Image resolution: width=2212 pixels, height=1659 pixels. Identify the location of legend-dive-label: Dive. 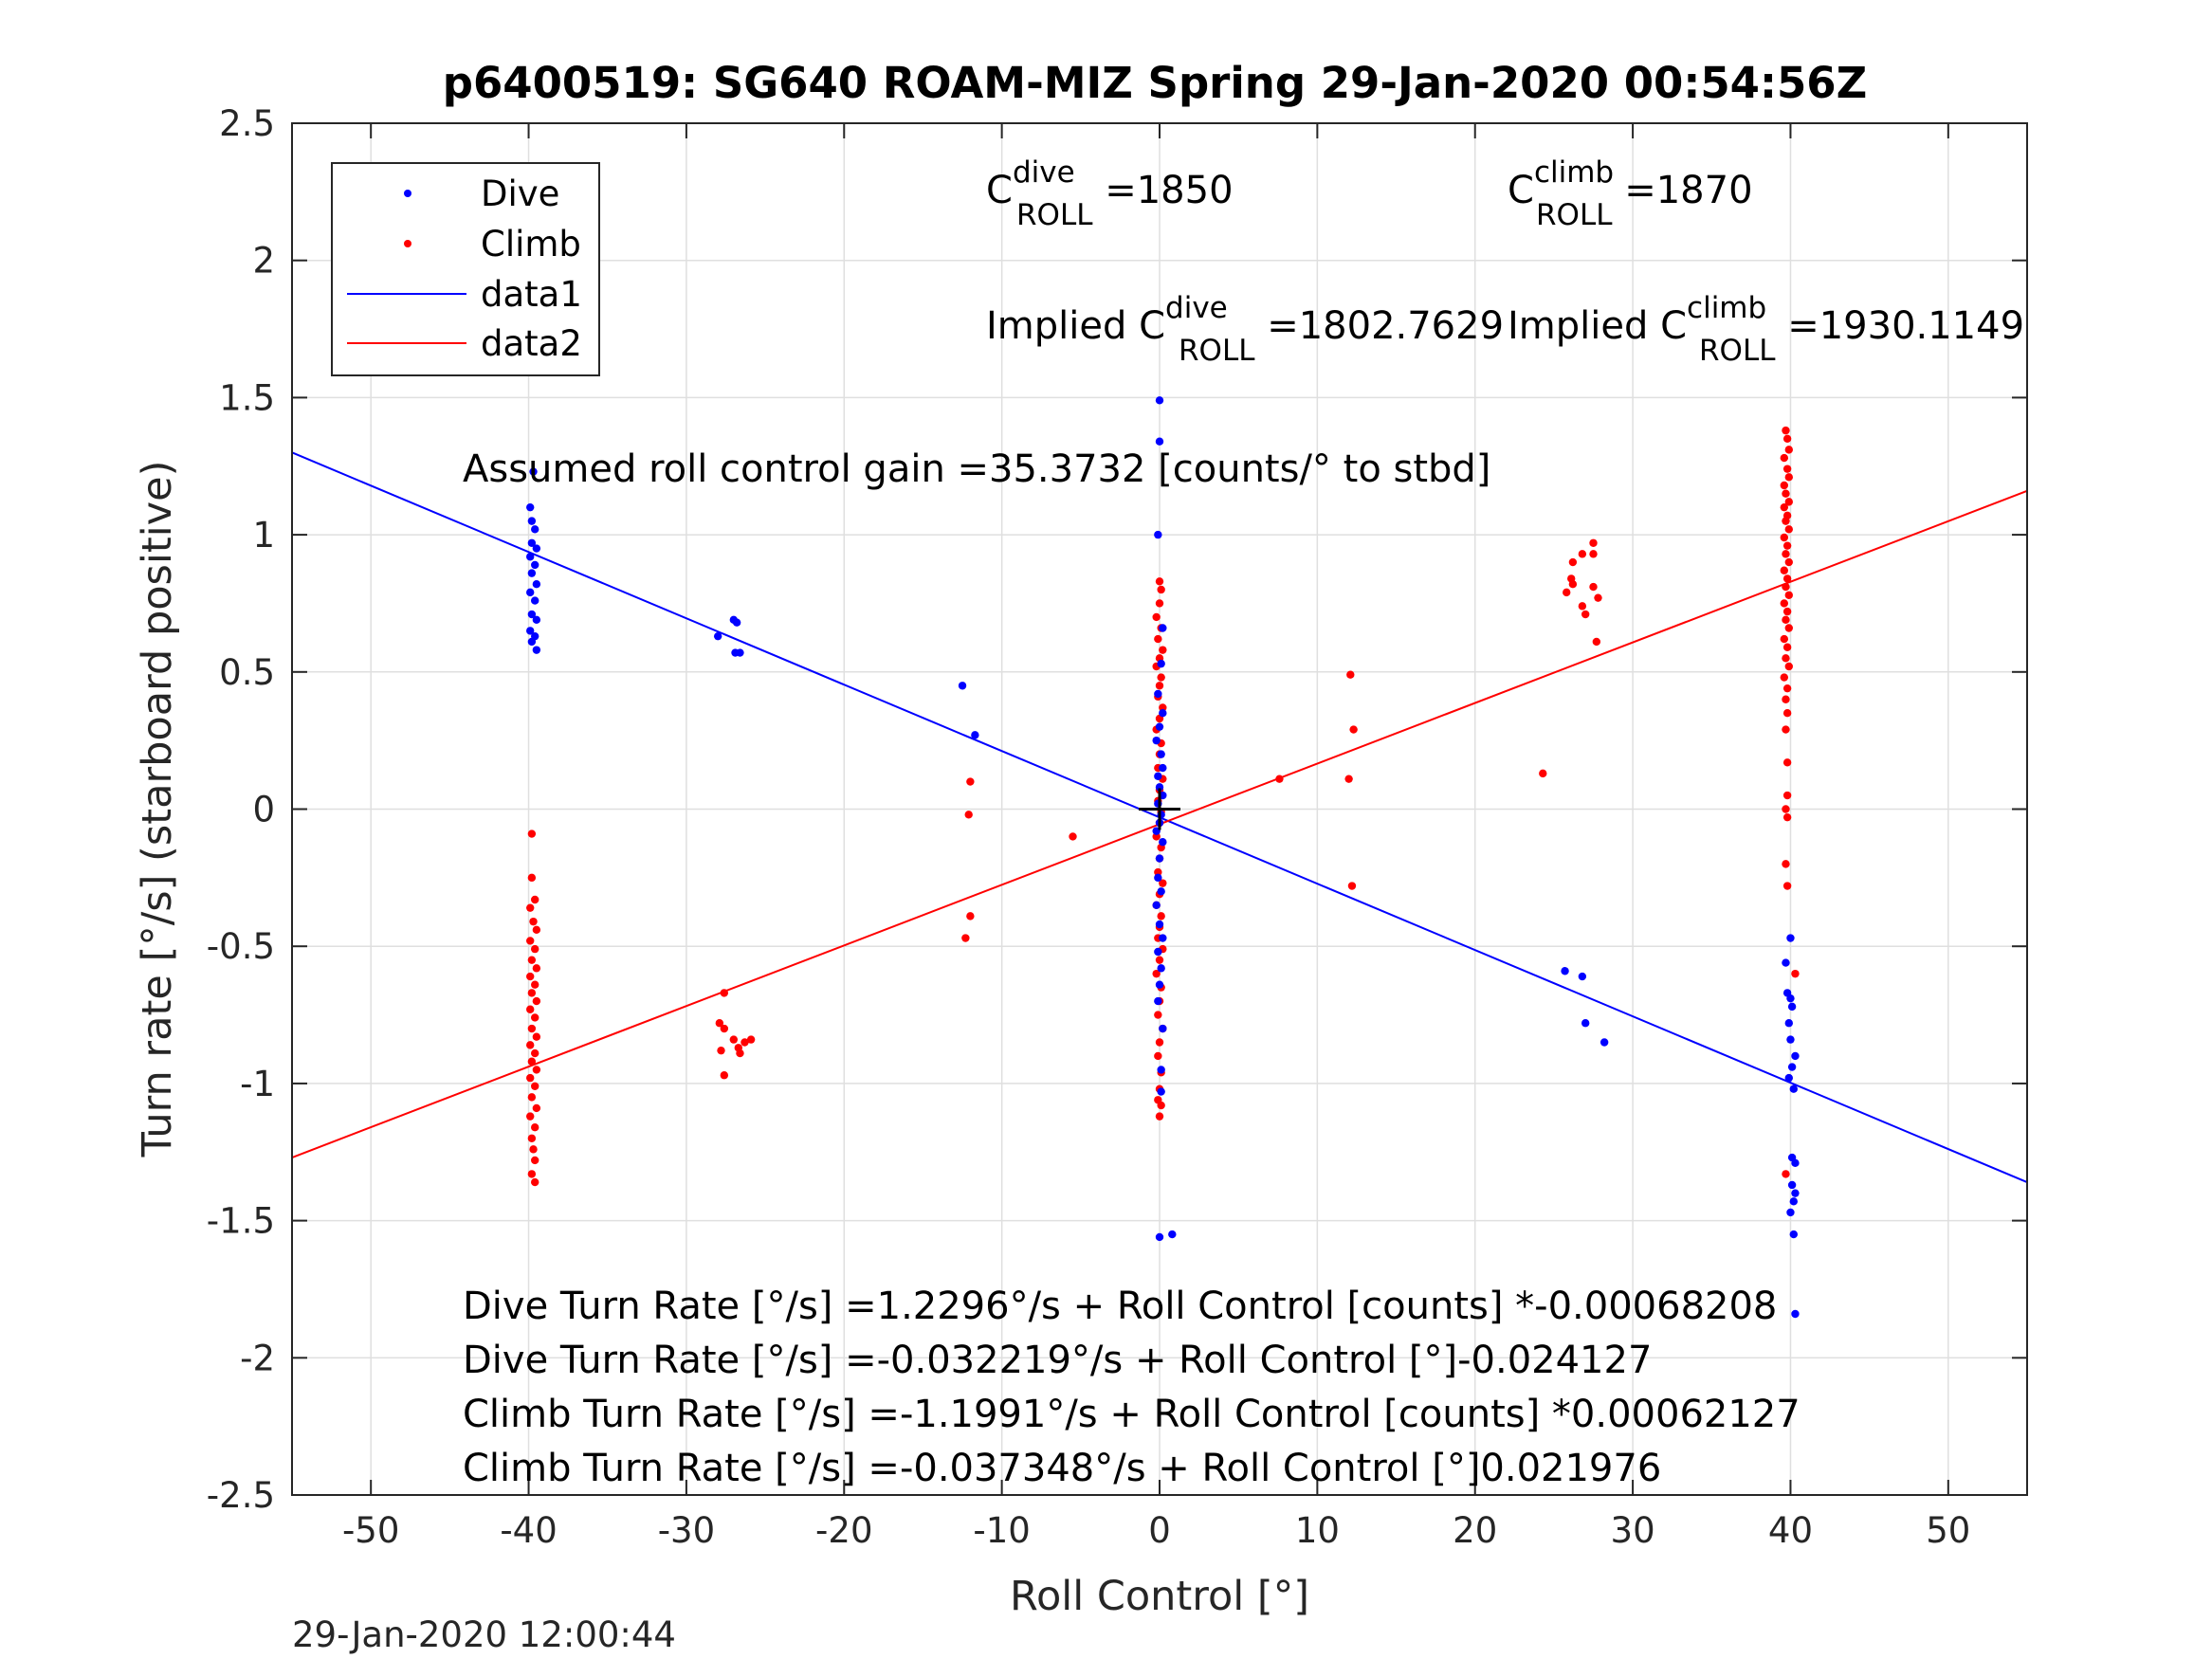
(520, 193).